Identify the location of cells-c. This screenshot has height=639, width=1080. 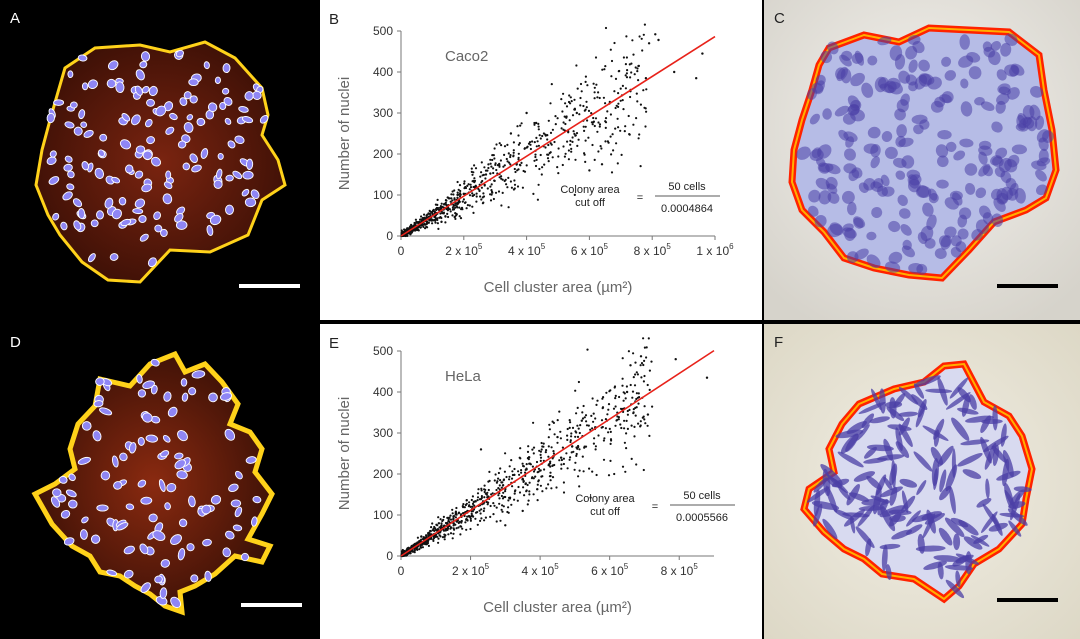
(925, 154).